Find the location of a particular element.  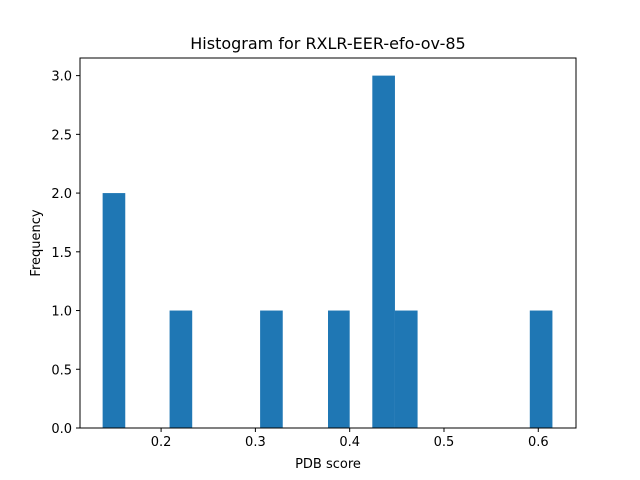

y-tick-label: 2.0 is located at coordinates (61, 194).